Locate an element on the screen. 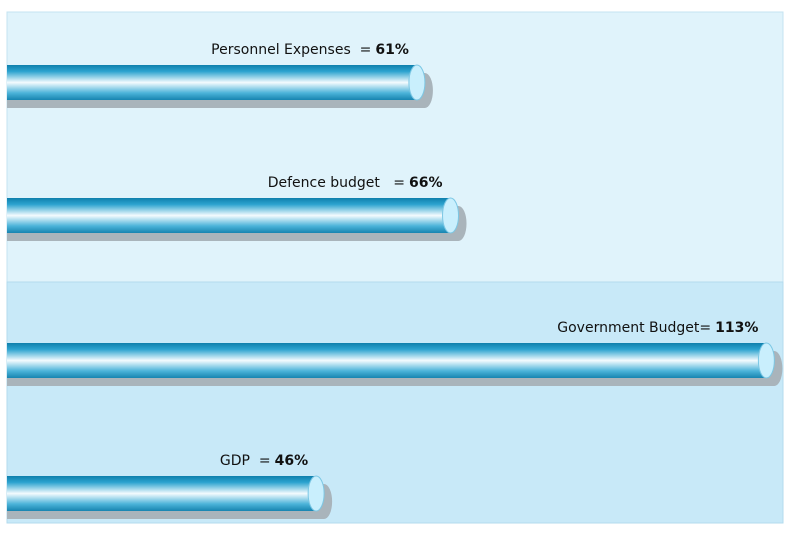 This screenshot has height=541, width=790. bar-label: Defence budget = 66% is located at coordinates (355, 183).